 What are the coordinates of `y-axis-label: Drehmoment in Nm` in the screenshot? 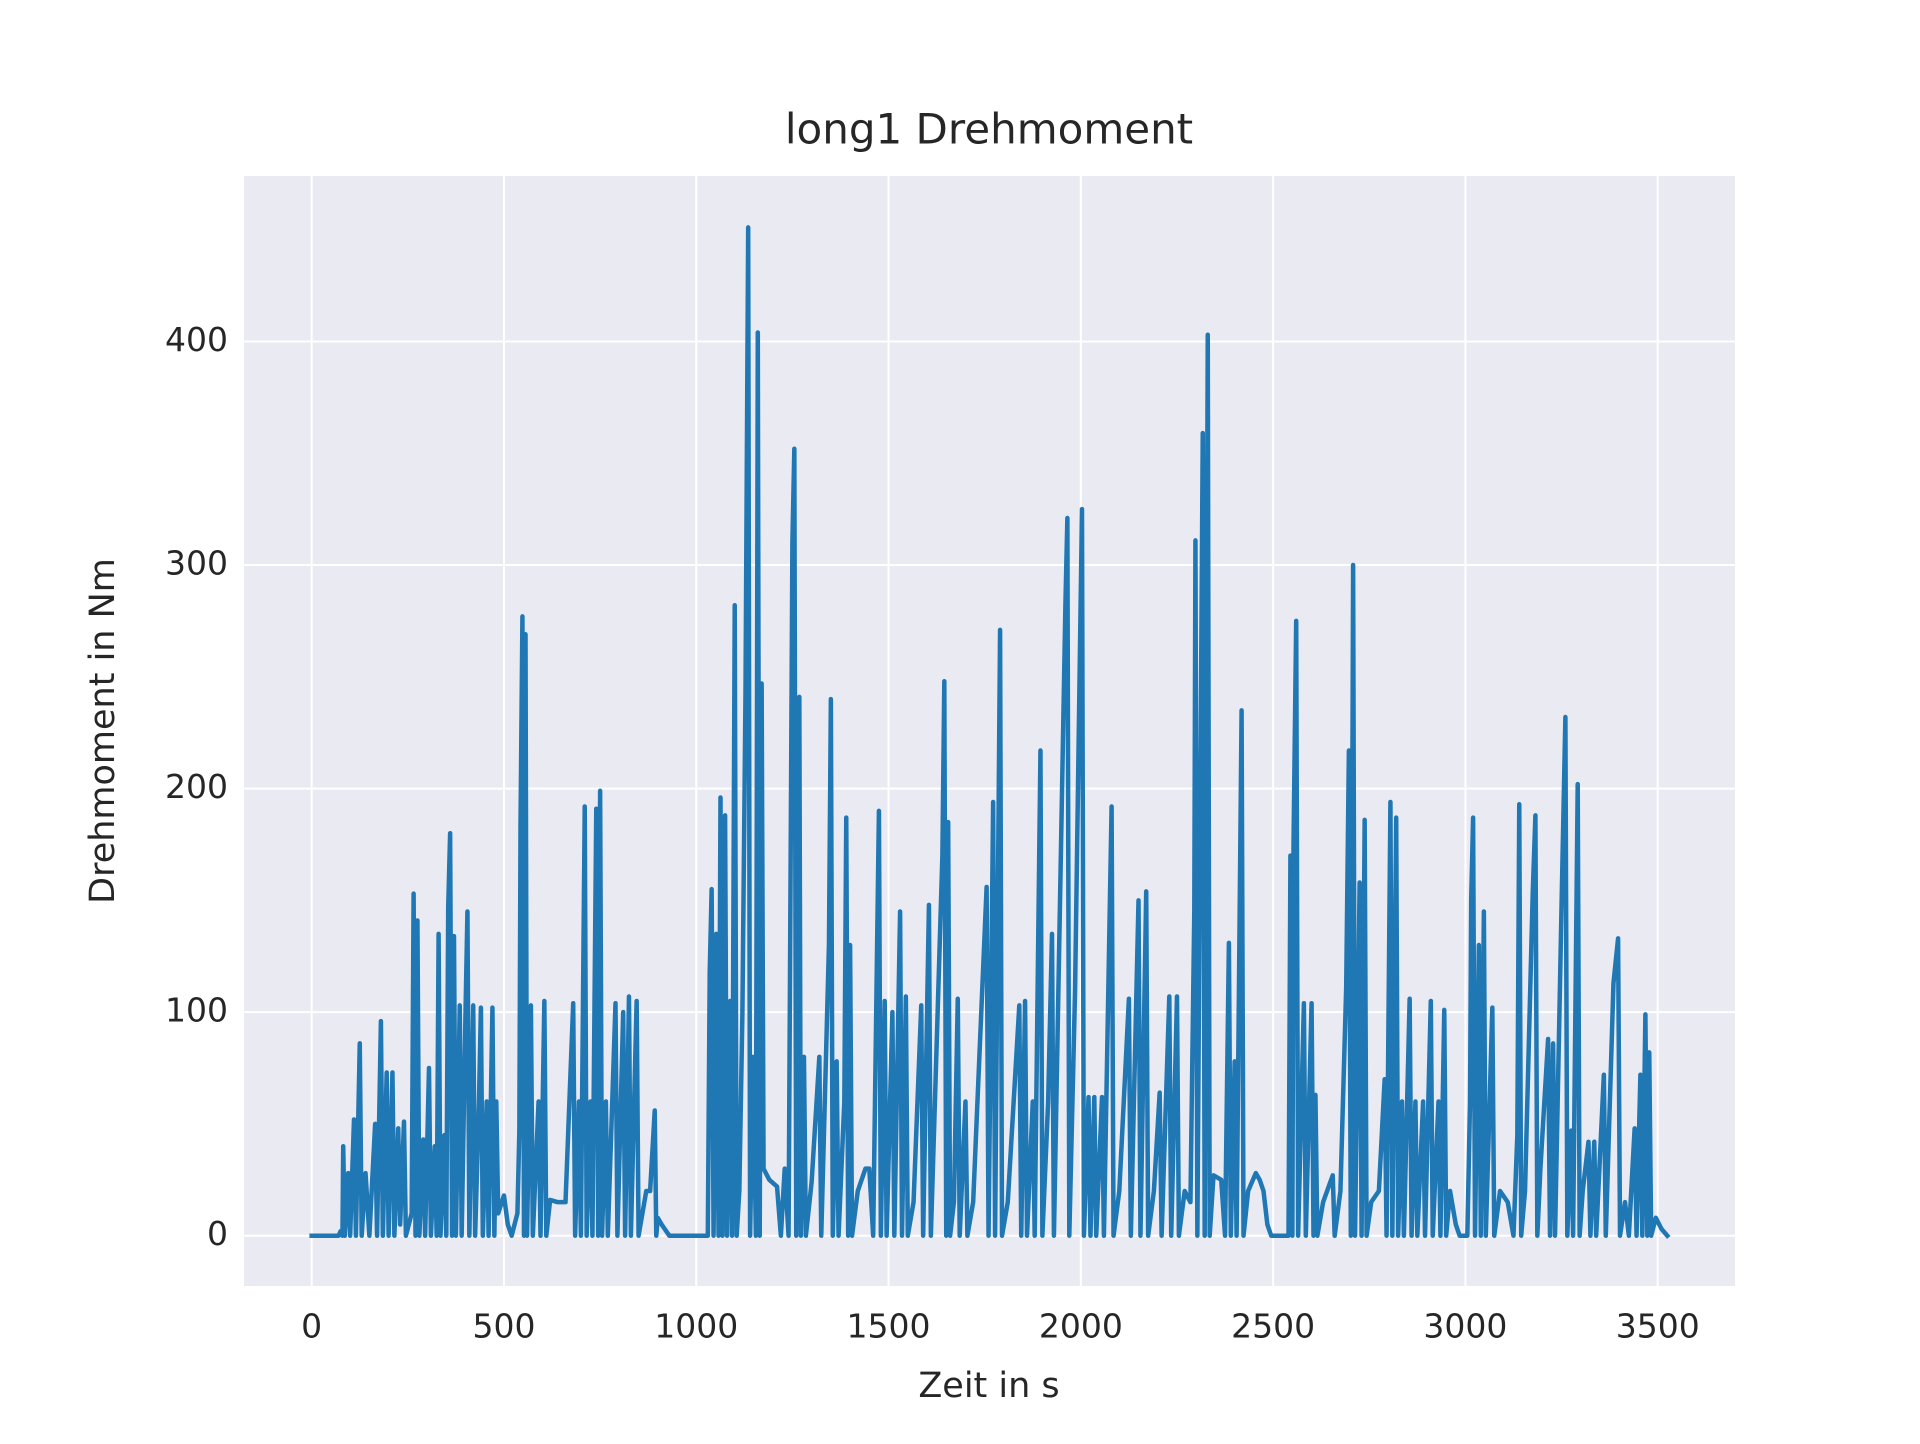 It's located at (103, 731).